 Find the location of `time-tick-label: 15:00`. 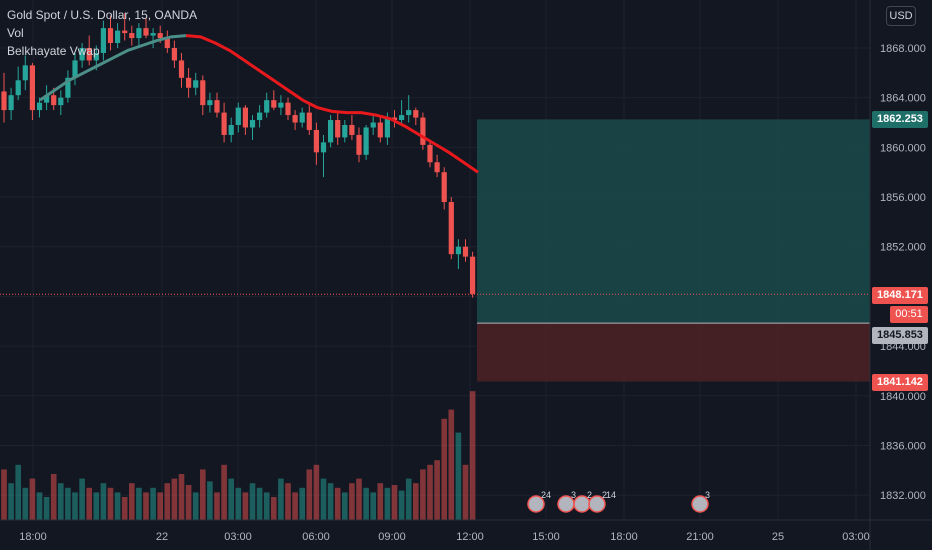

time-tick-label: 15:00 is located at coordinates (546, 537).